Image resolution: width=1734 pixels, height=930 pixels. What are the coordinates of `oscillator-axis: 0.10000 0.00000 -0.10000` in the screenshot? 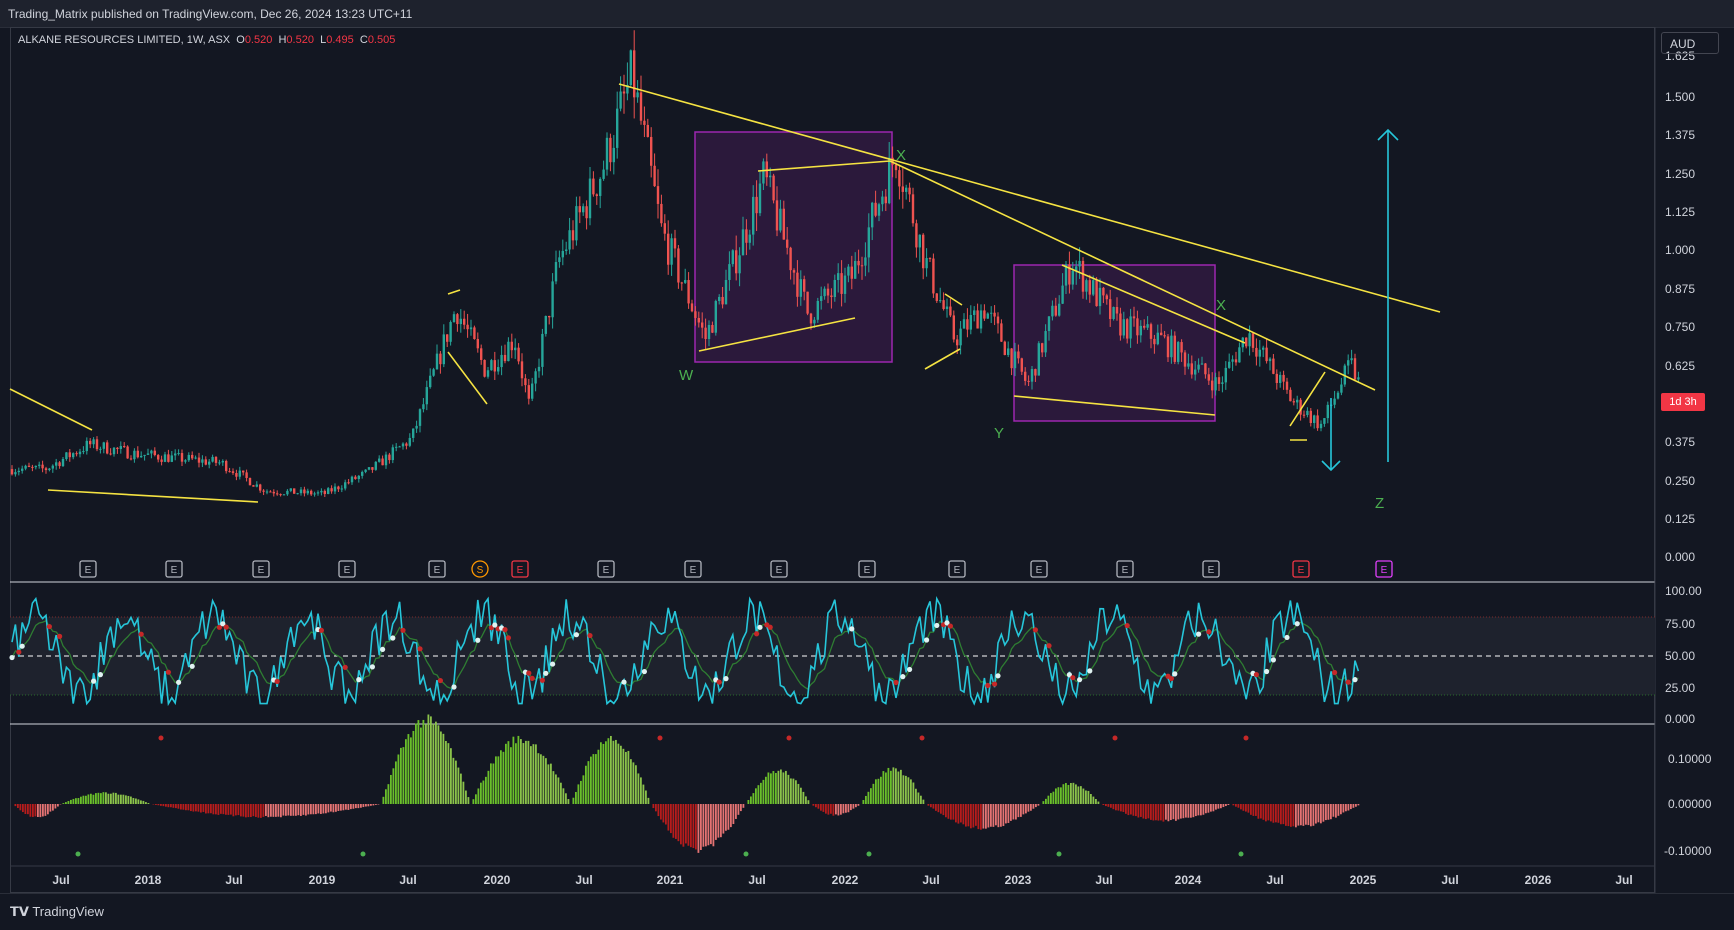 It's located at (1688, 805).